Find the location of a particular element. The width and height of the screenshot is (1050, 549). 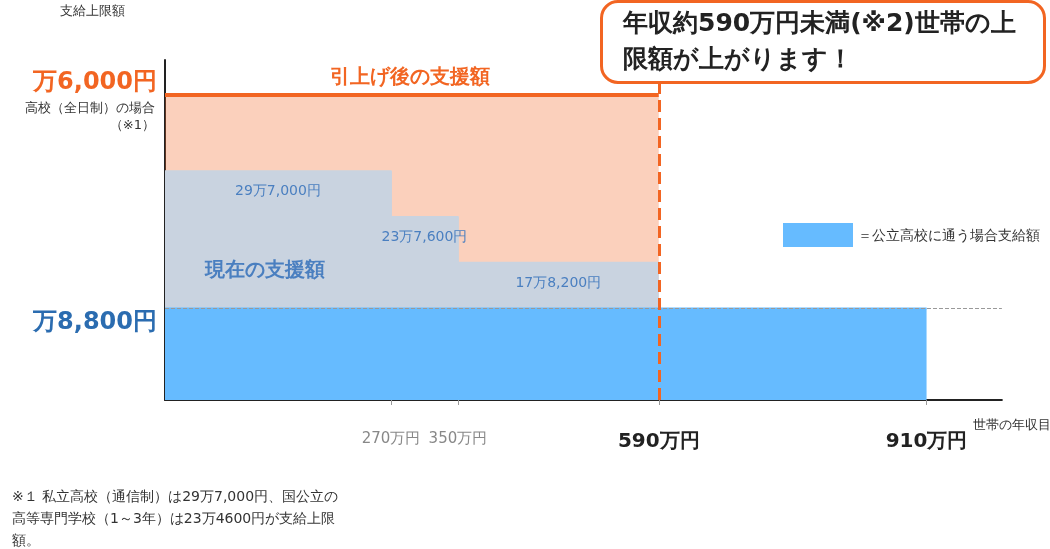

x-tick-label: 590万円 is located at coordinates (658, 440).